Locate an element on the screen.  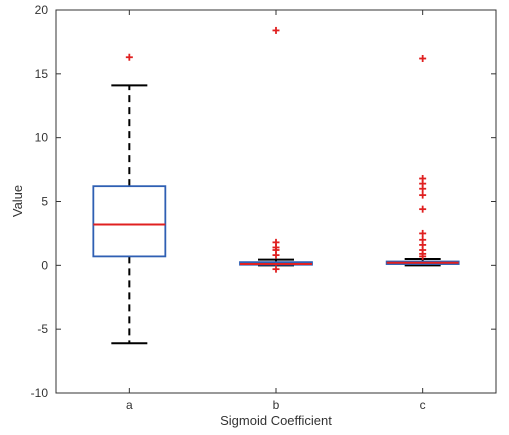
y-tick-label: 5 is located at coordinates (44, 202).